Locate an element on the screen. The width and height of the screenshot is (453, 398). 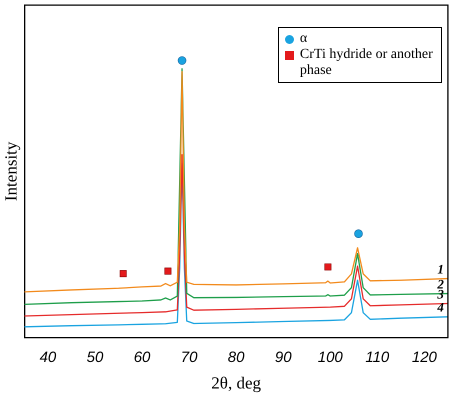
legend-label: α is located at coordinates (304, 39).